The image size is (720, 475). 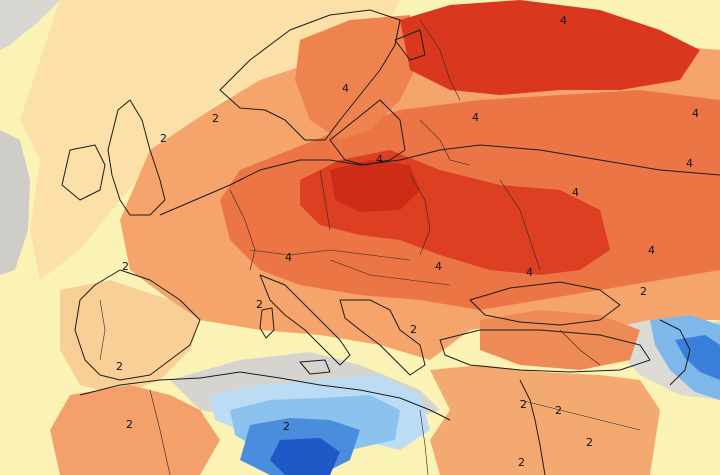 What do you see at coordinates (545, 303) in the screenshot?
I see `black-sea-coast` at bounding box center [545, 303].